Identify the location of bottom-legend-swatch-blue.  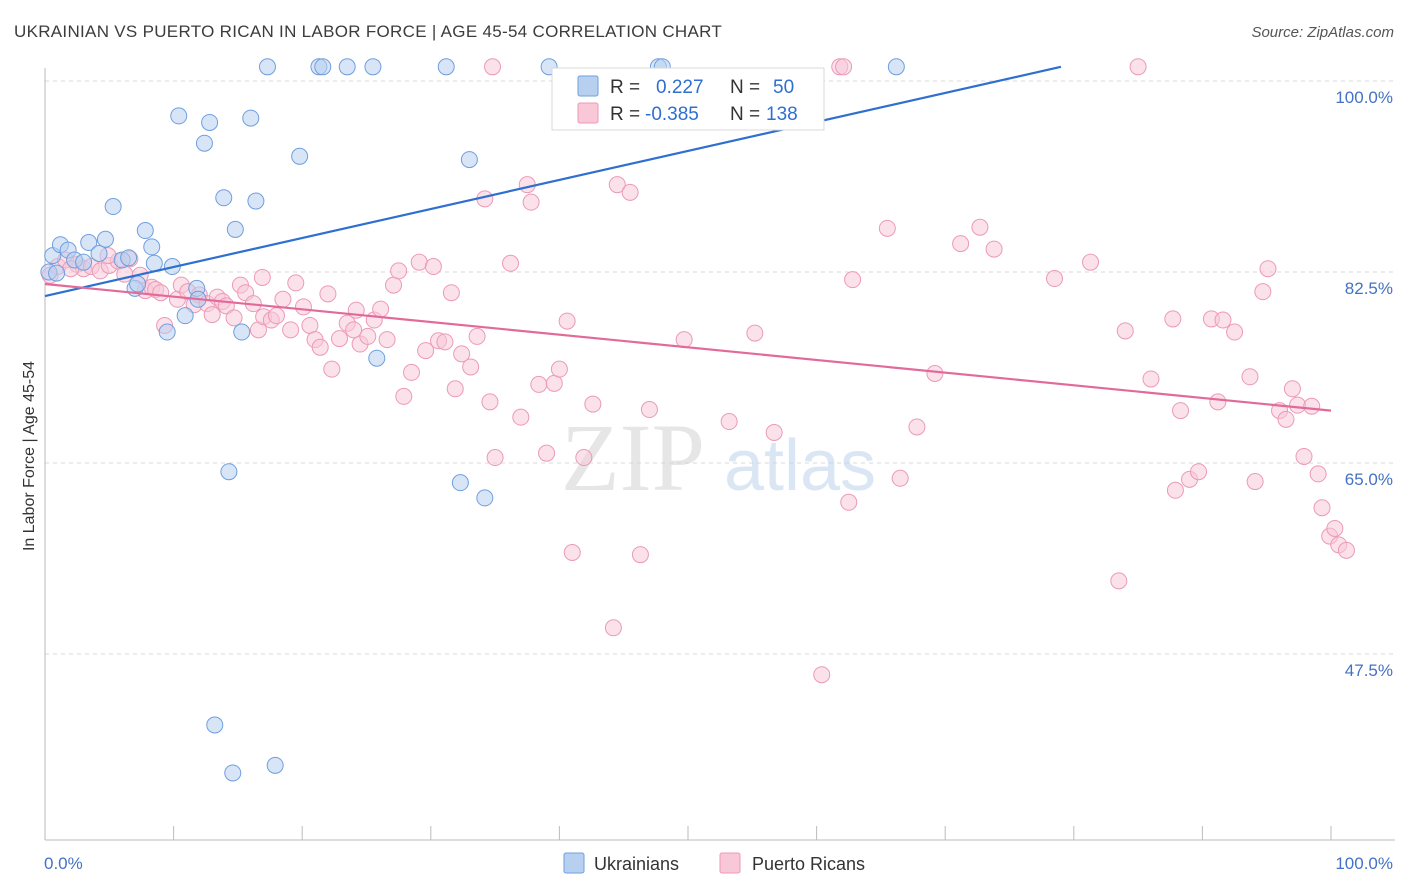
(574, 863).